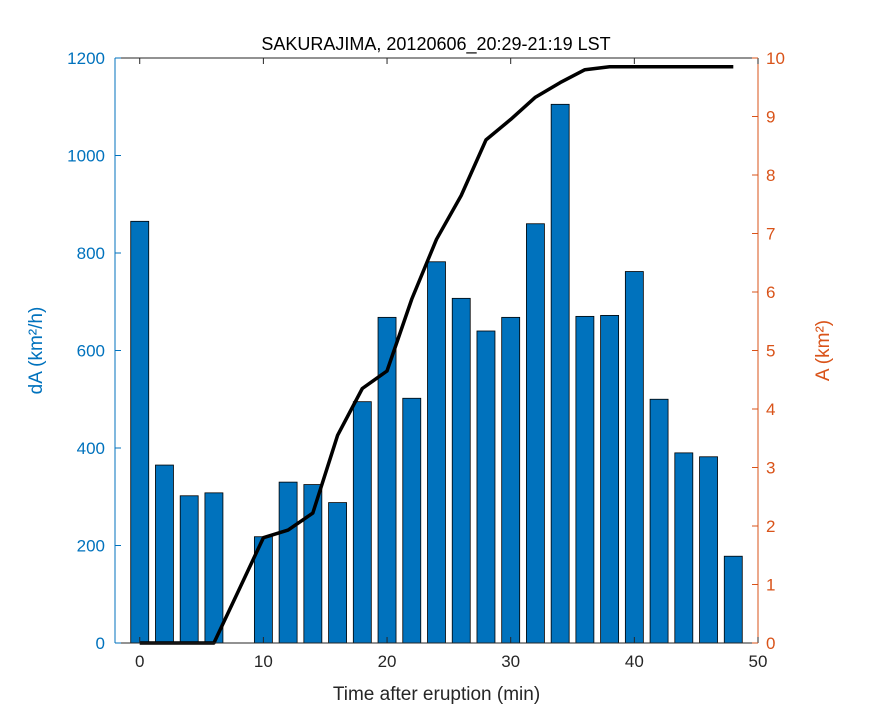 This screenshot has width=875, height=723. Describe the element at coordinates (139, 661) in the screenshot. I see `x-tick-label: 0` at that location.